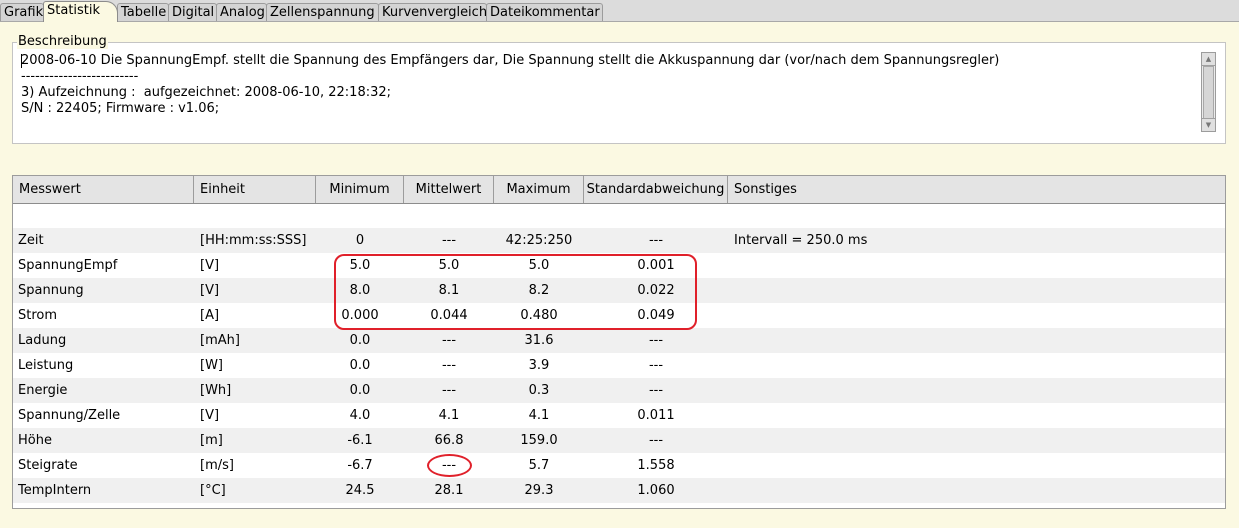 The width and height of the screenshot is (1239, 528). What do you see at coordinates (544, 12) in the screenshot?
I see `tab-dateikommentar: Dateikommentar` at bounding box center [544, 12].